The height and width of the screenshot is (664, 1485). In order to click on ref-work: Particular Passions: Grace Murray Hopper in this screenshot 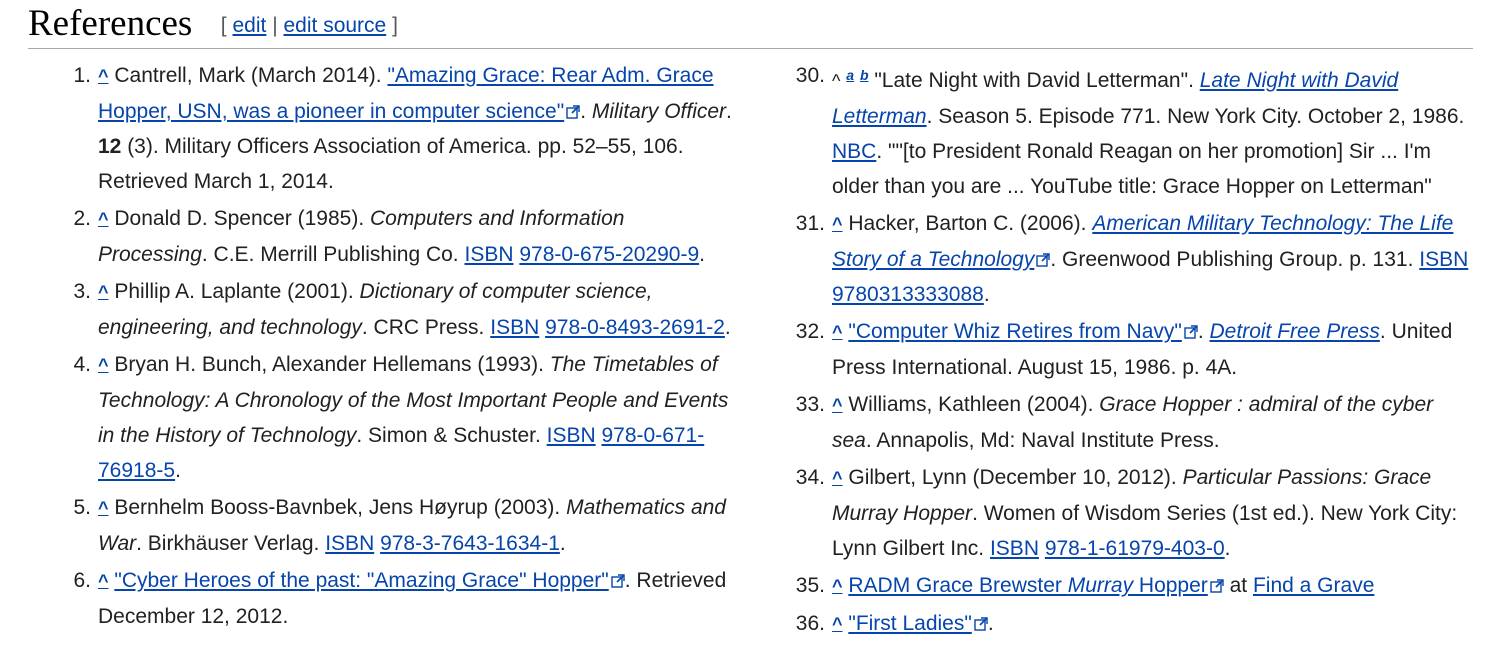, I will do `click(1132, 495)`.